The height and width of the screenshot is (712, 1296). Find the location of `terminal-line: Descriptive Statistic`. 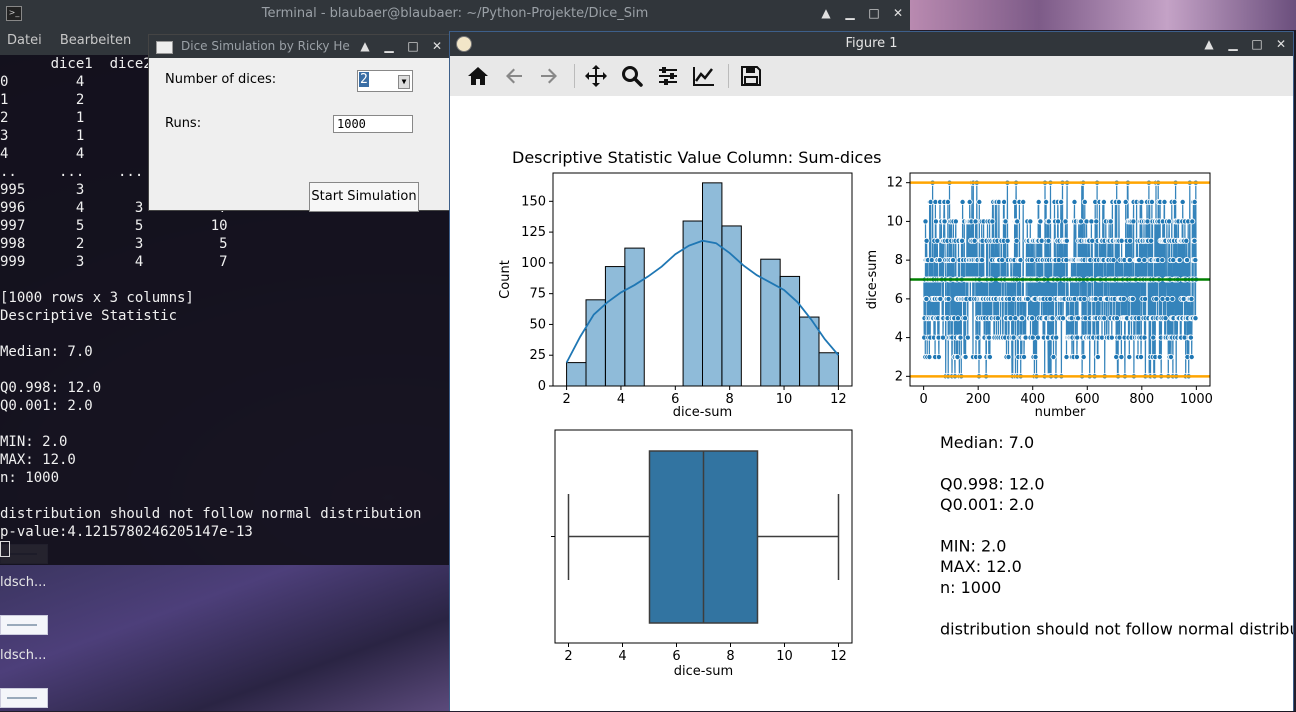

terminal-line: Descriptive Statistic is located at coordinates (89, 316).